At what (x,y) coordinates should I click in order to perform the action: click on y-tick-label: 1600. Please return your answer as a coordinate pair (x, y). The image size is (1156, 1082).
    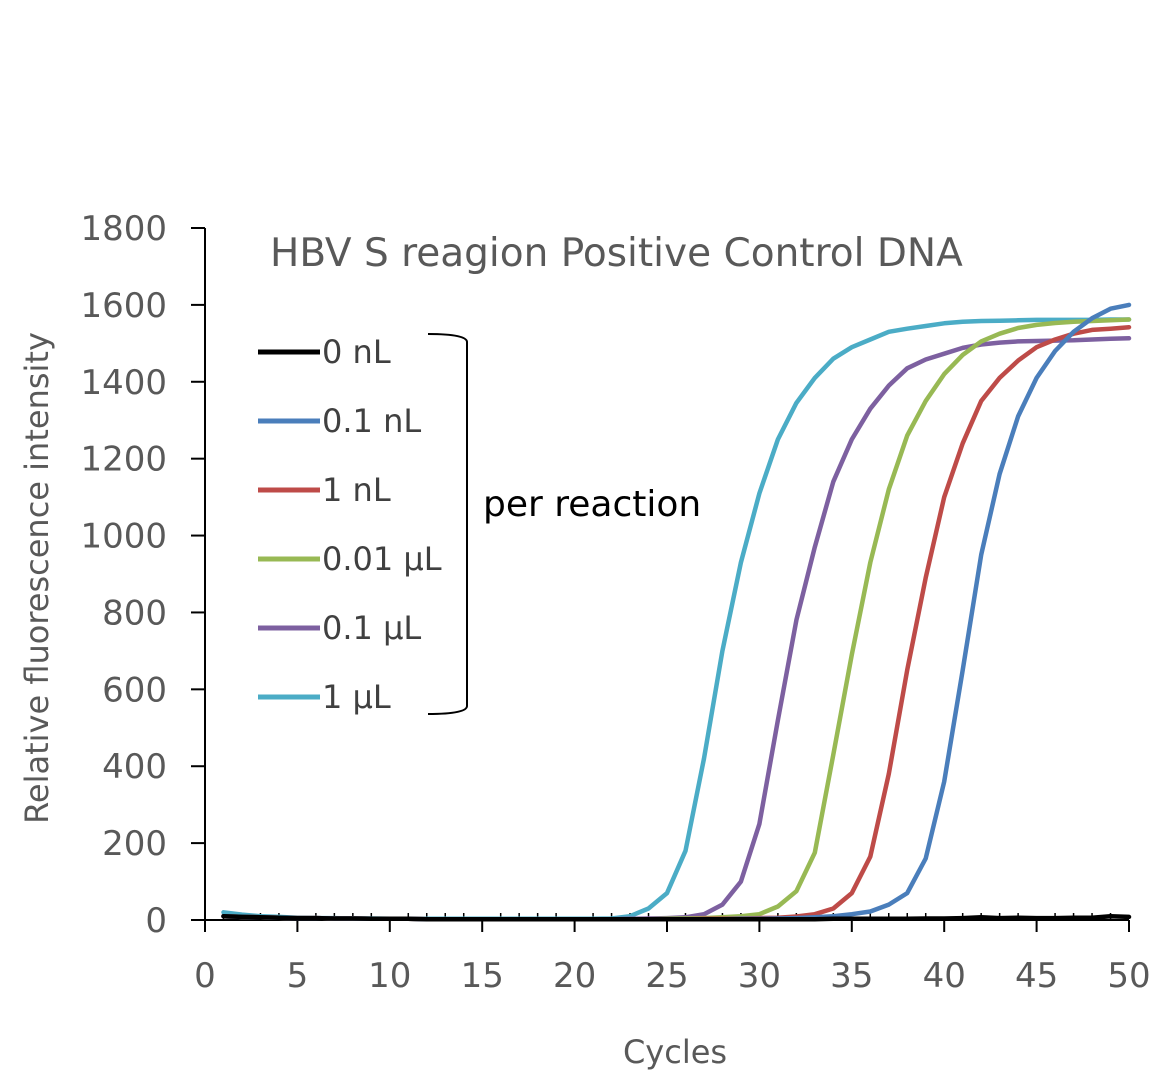
    Looking at the image, I should click on (123, 306).